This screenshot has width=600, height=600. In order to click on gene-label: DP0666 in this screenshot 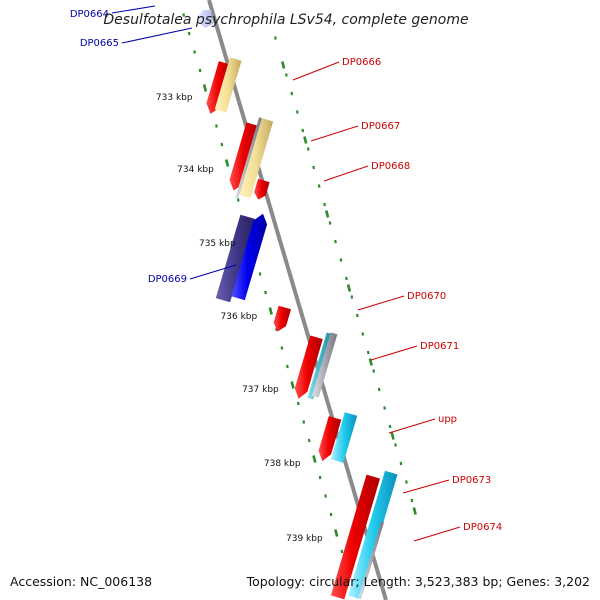, I will do `click(361, 62)`.